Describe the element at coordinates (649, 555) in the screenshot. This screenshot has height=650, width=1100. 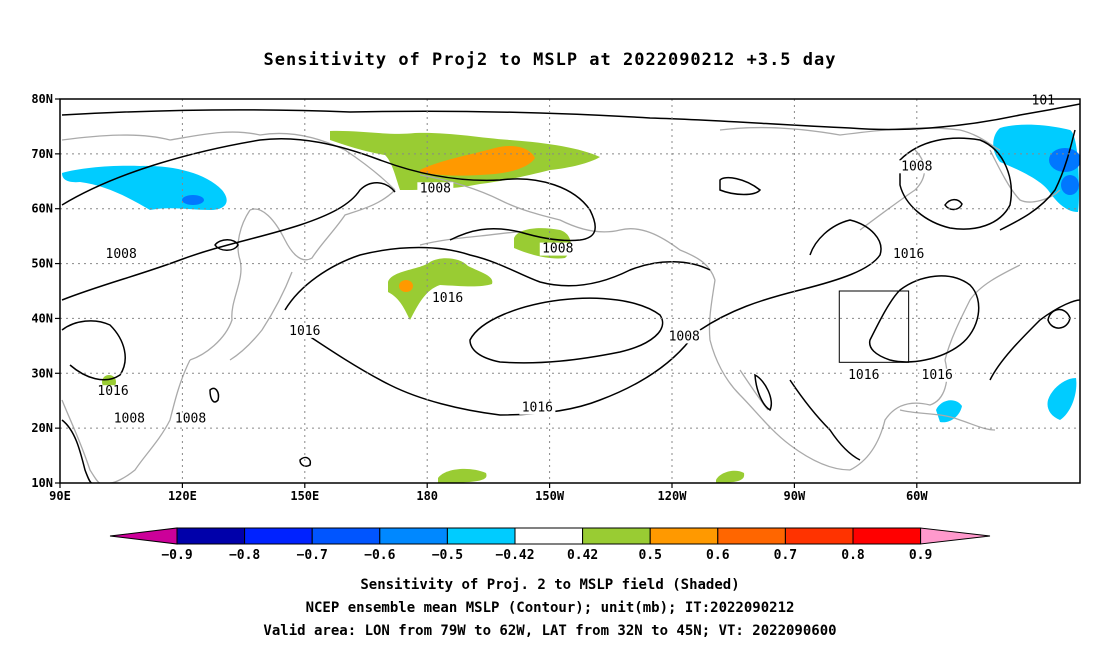
I see `colorbar-label: 0.5` at that location.